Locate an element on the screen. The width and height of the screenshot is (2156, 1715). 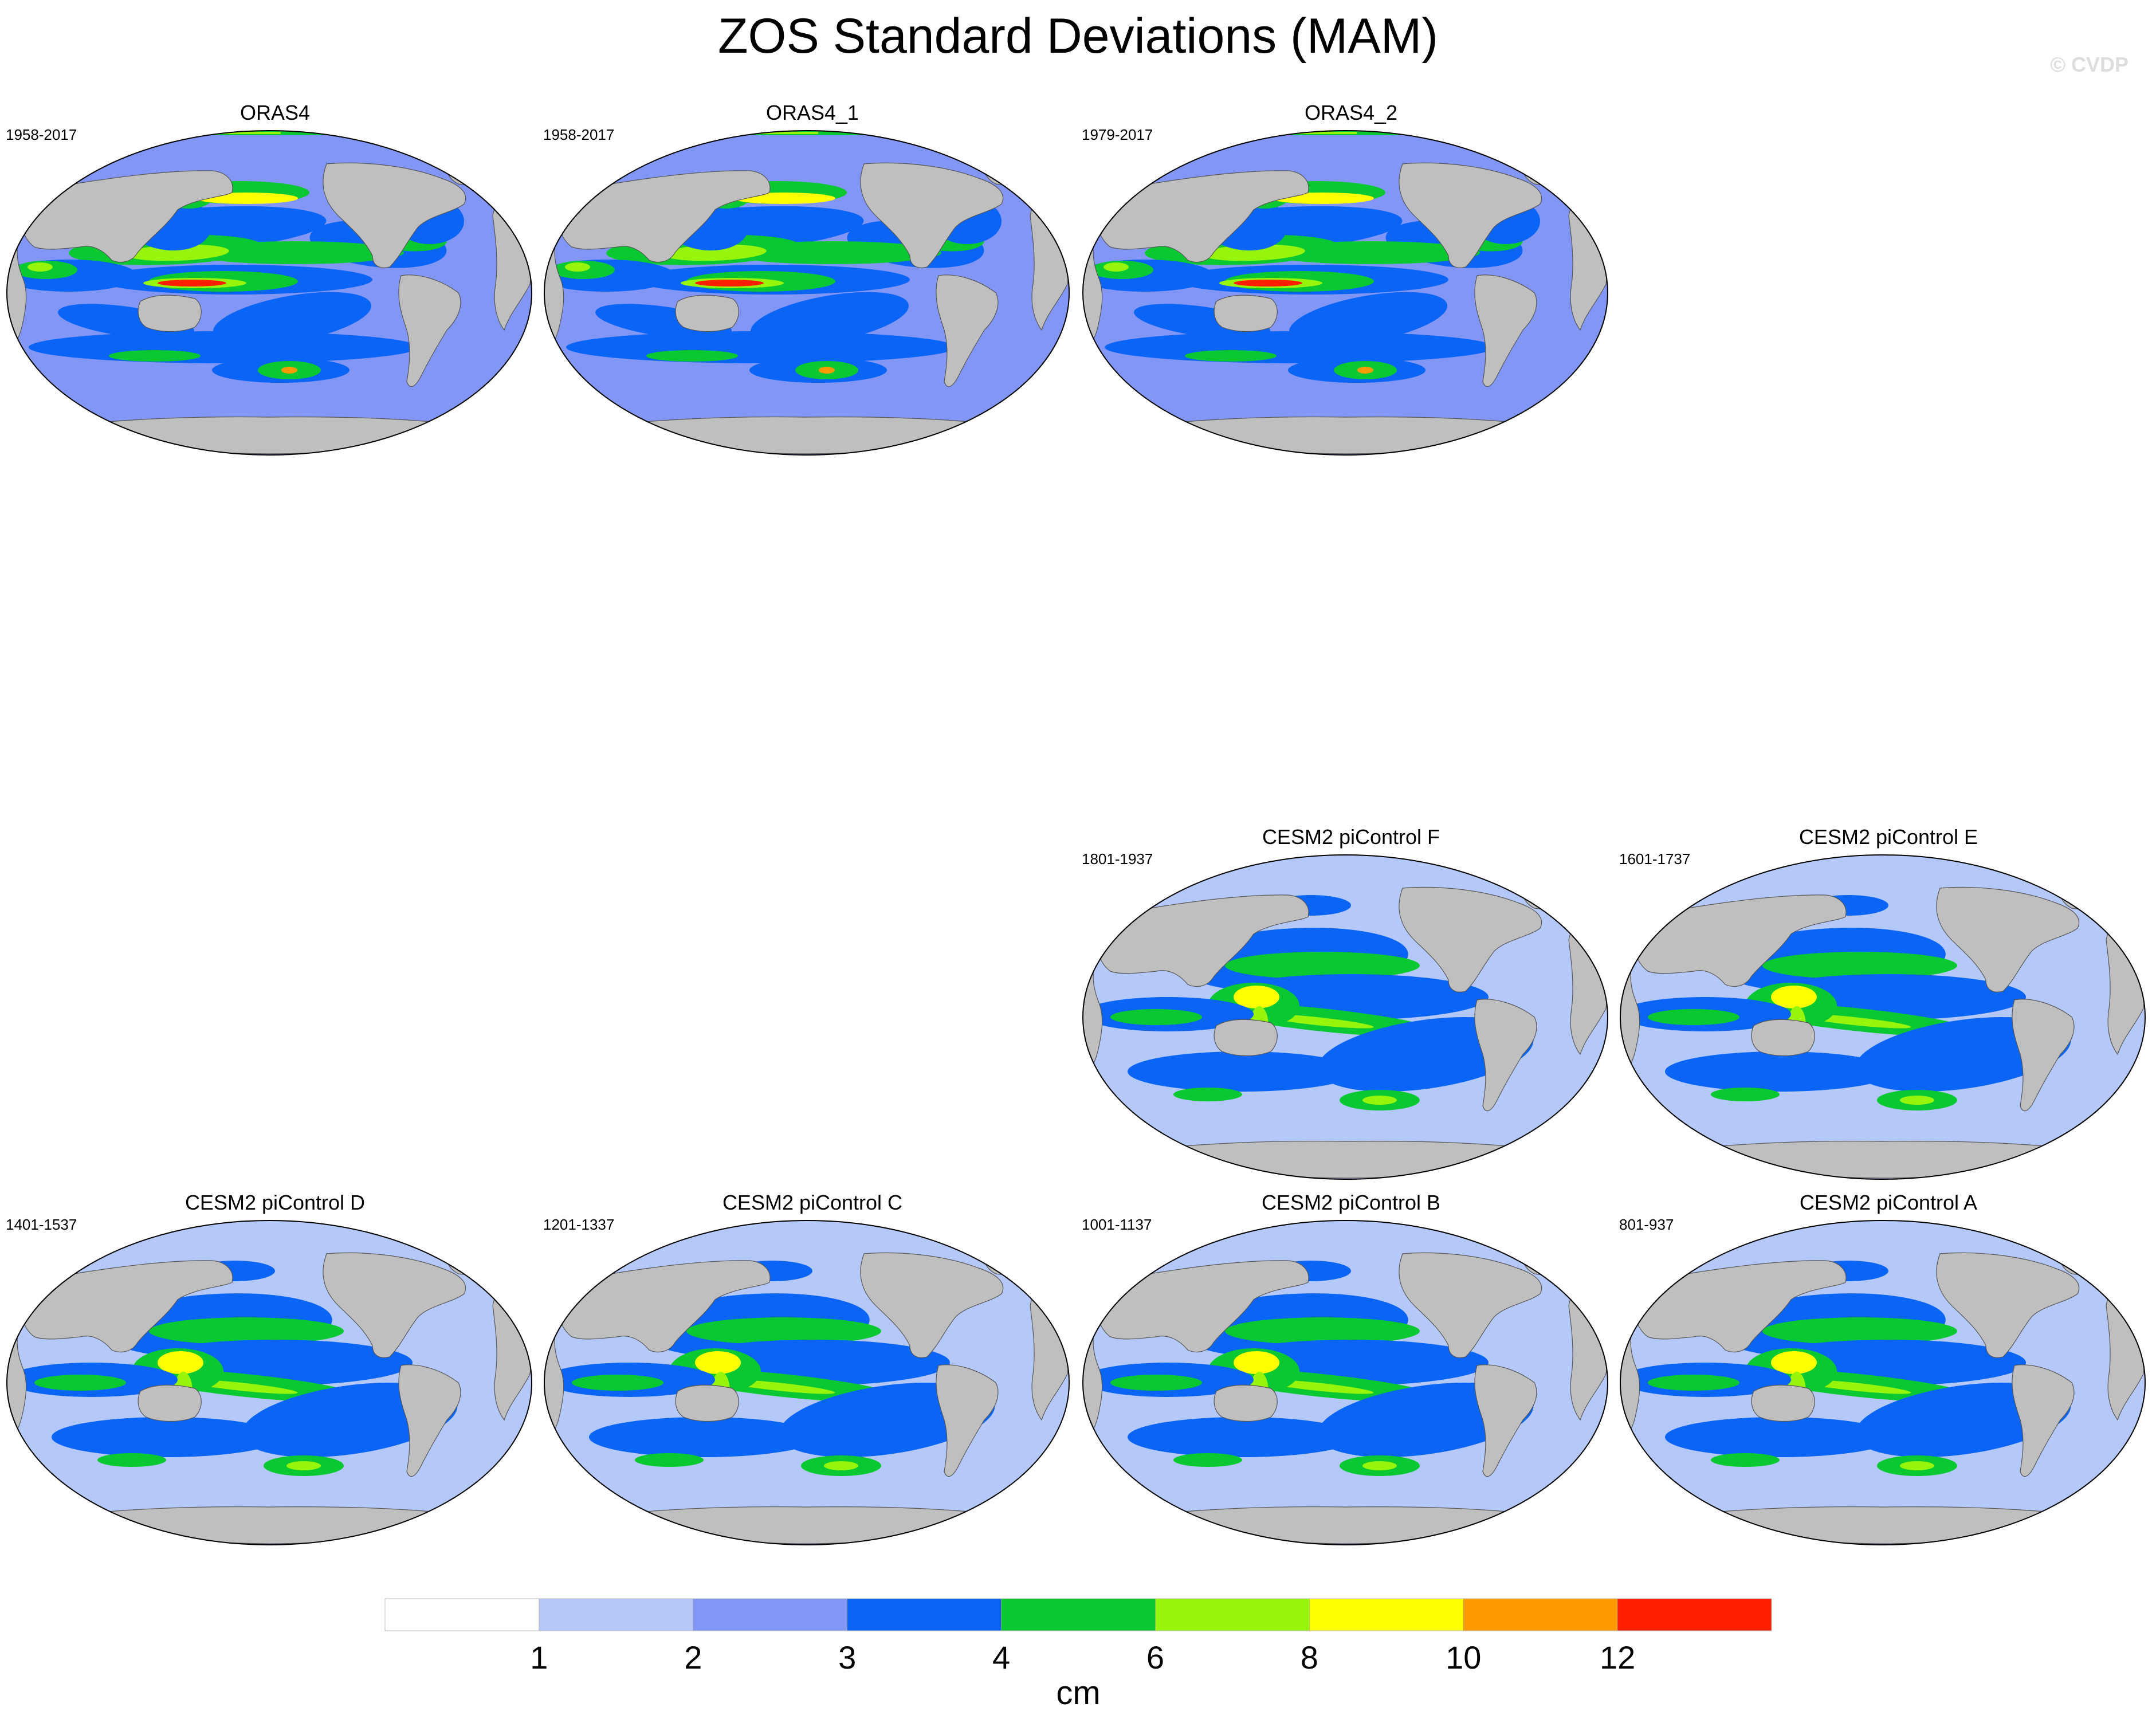
panel-title: ORAS4 is located at coordinates (275, 112).